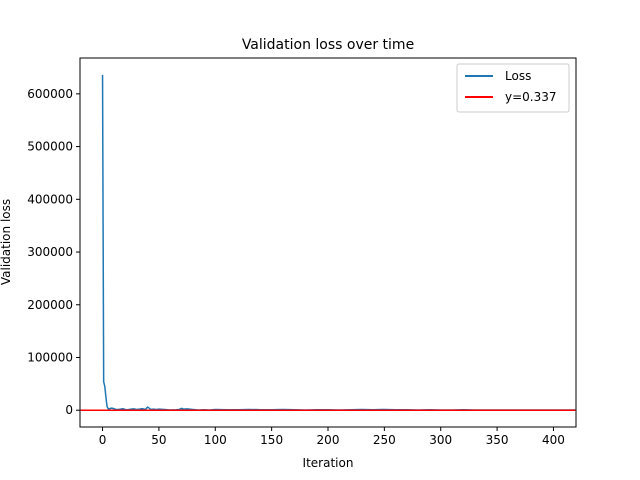 This screenshot has height=480, width=640. What do you see at coordinates (440, 440) in the screenshot?
I see `x-tick-label: 300` at bounding box center [440, 440].